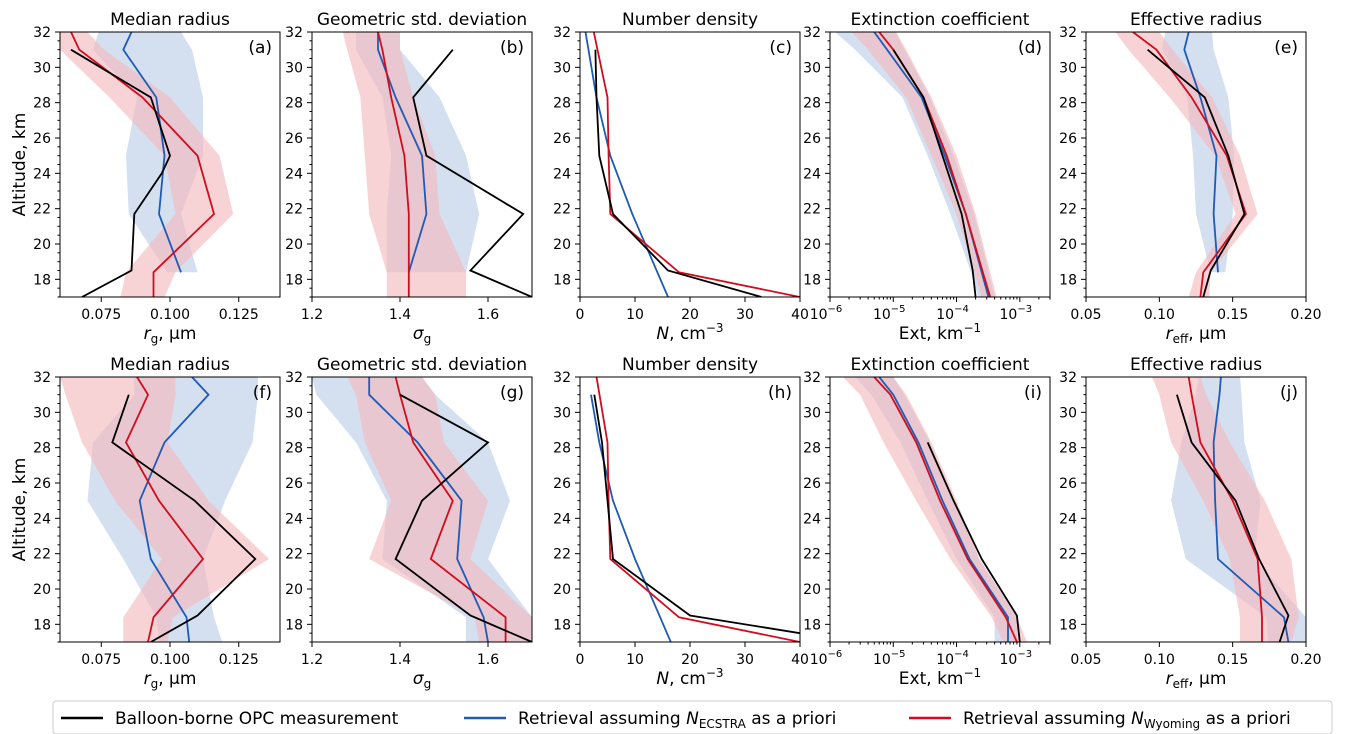 This screenshot has height=734, width=1346. I want to click on x-tick-label: 30, so click(745, 315).